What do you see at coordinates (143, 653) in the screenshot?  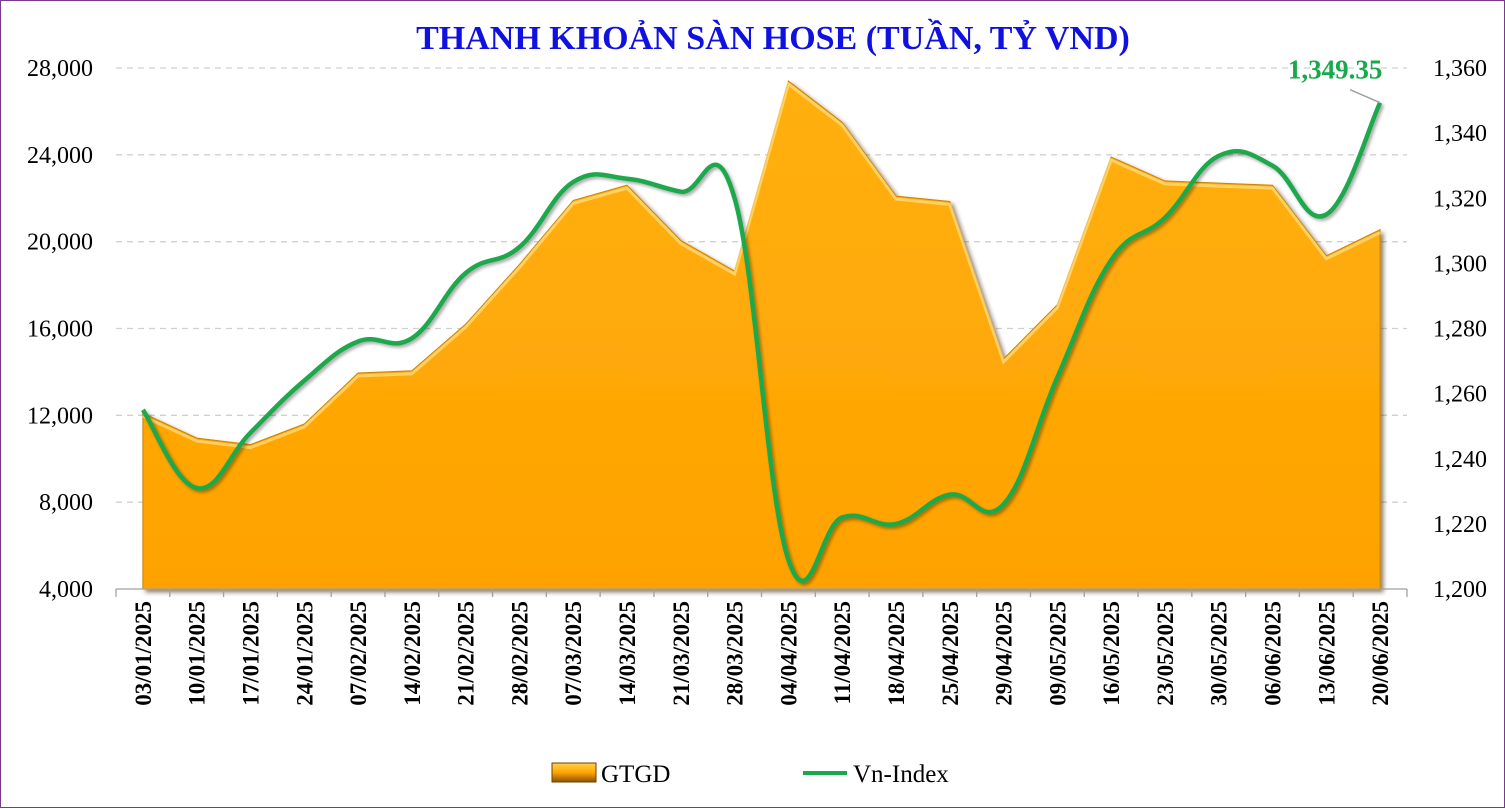 I see `x-tick-label: 03/01/2025` at bounding box center [143, 653].